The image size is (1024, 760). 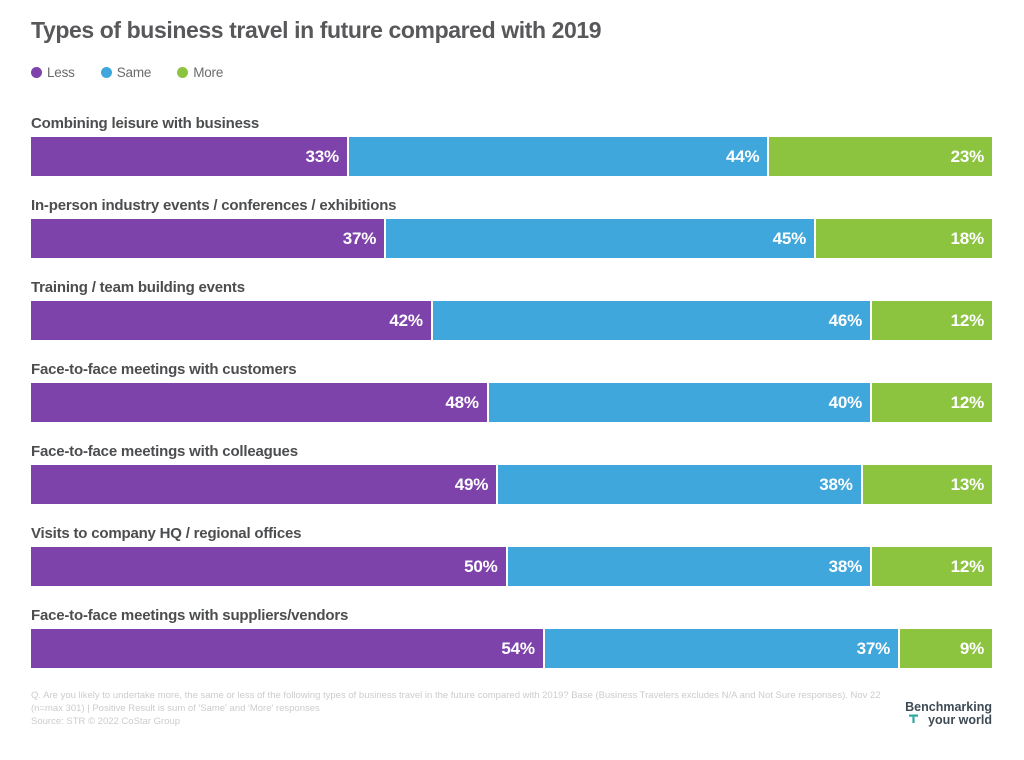 What do you see at coordinates (558, 156) in the screenshot?
I see `bar-segment-same: 44%` at bounding box center [558, 156].